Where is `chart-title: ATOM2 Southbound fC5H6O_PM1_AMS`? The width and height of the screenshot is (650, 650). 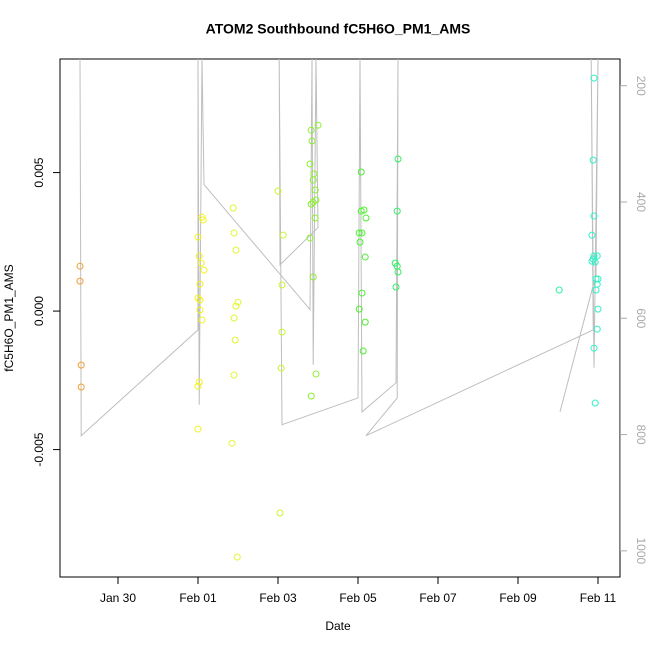
chart-title: ATOM2 Southbound fC5H6O_PM1_AMS is located at coordinates (338, 29).